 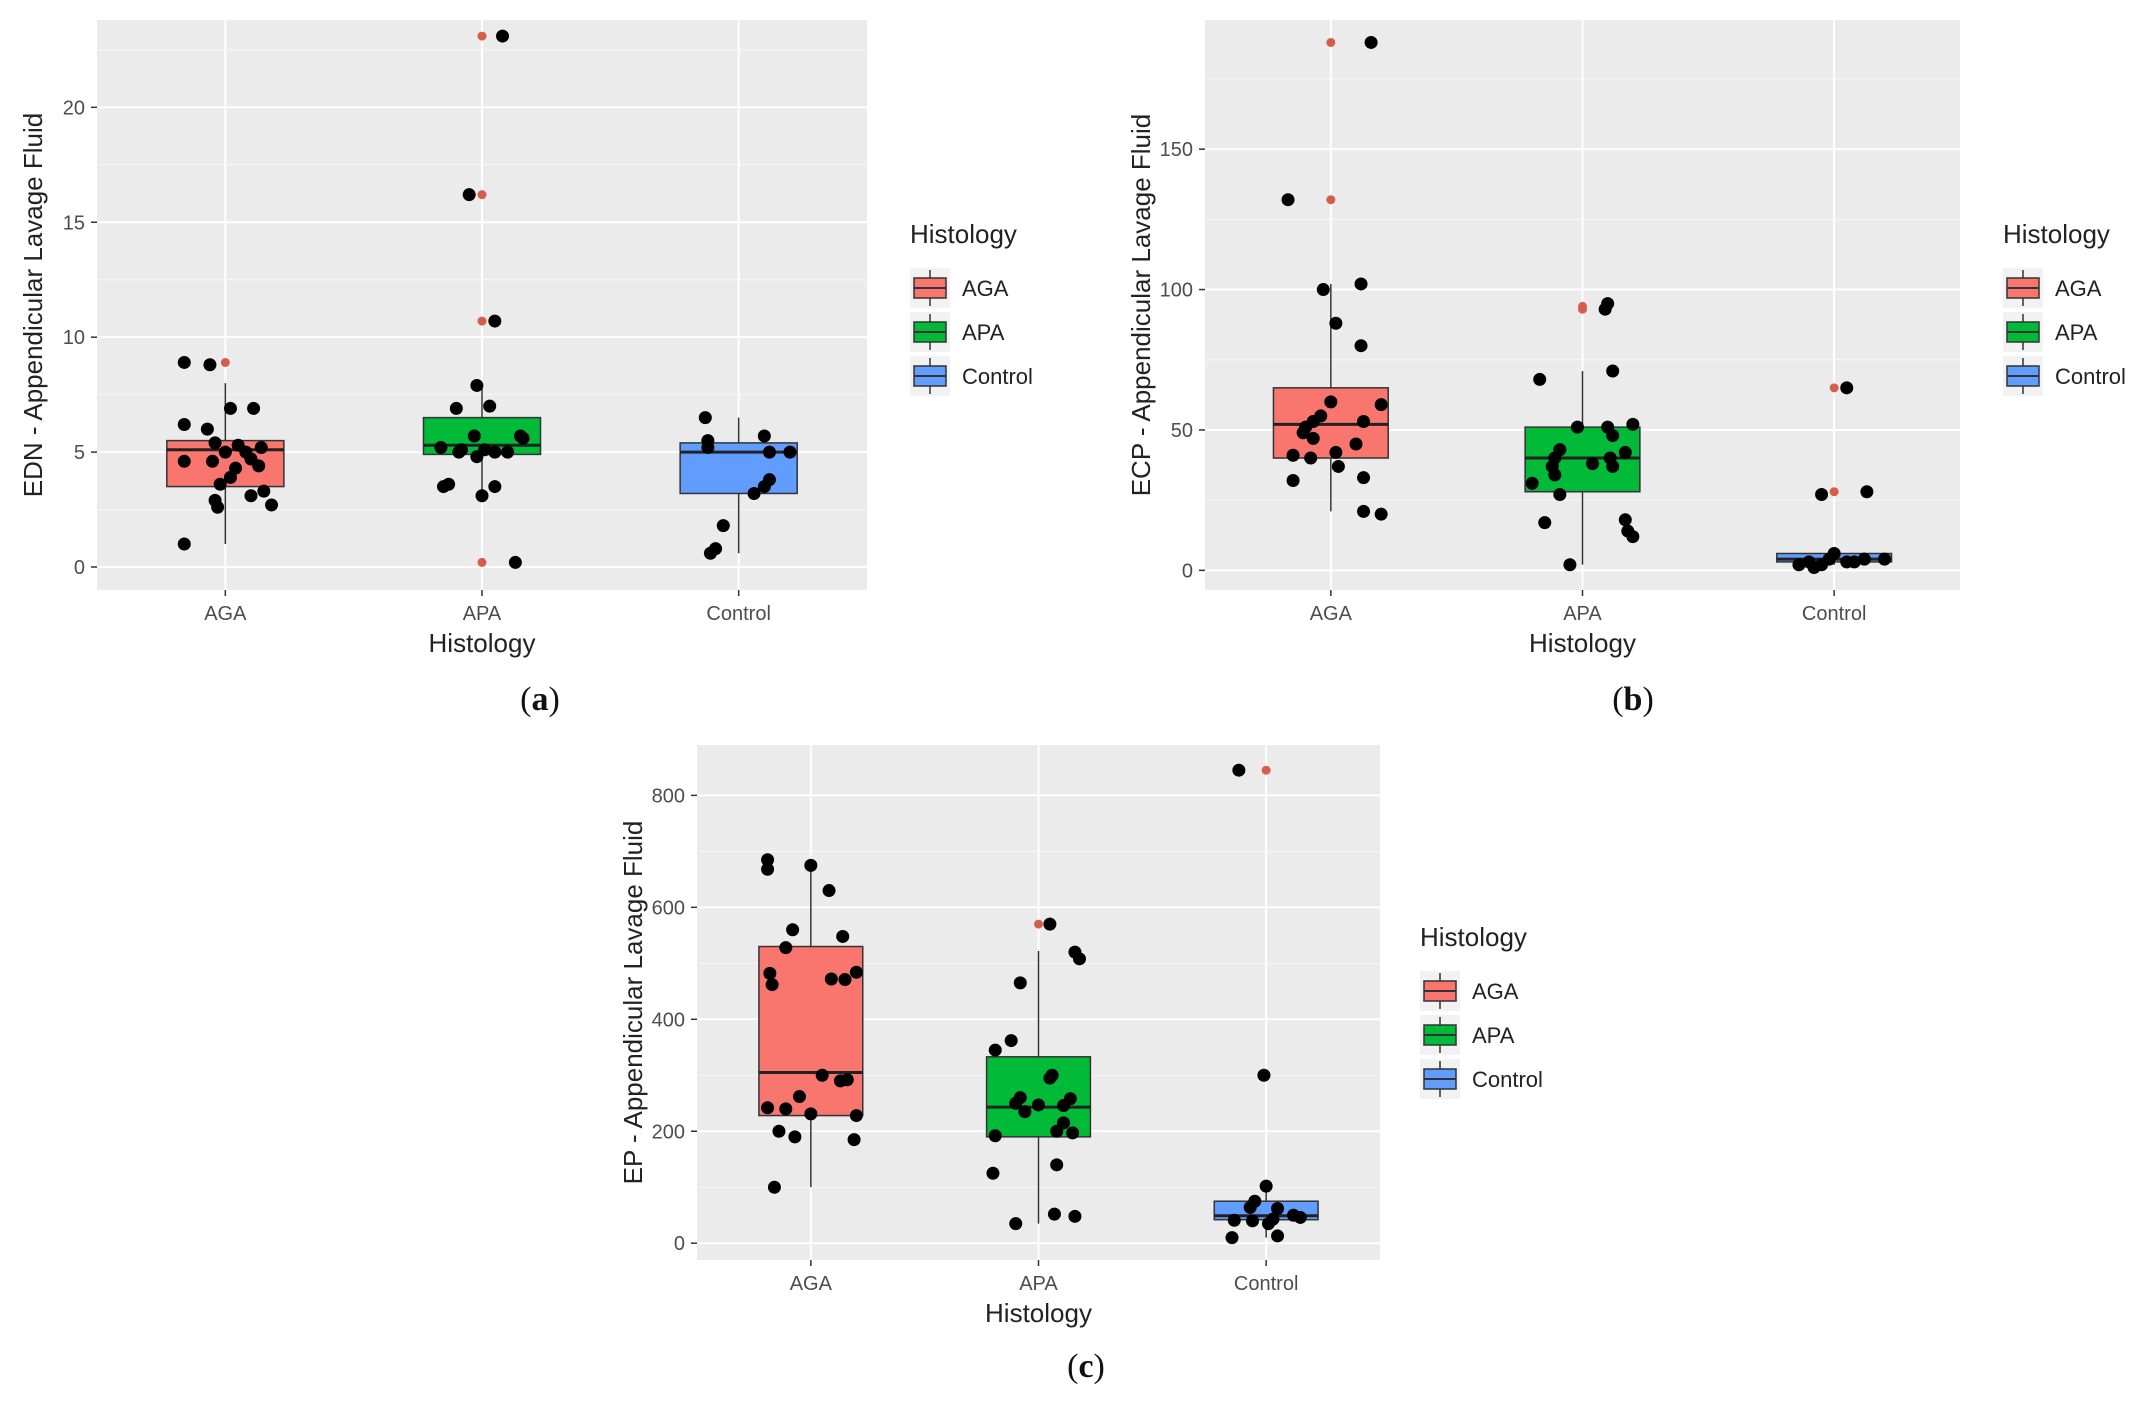 I want to click on legend: Histology AGA APA Control, so click(x=971, y=307).